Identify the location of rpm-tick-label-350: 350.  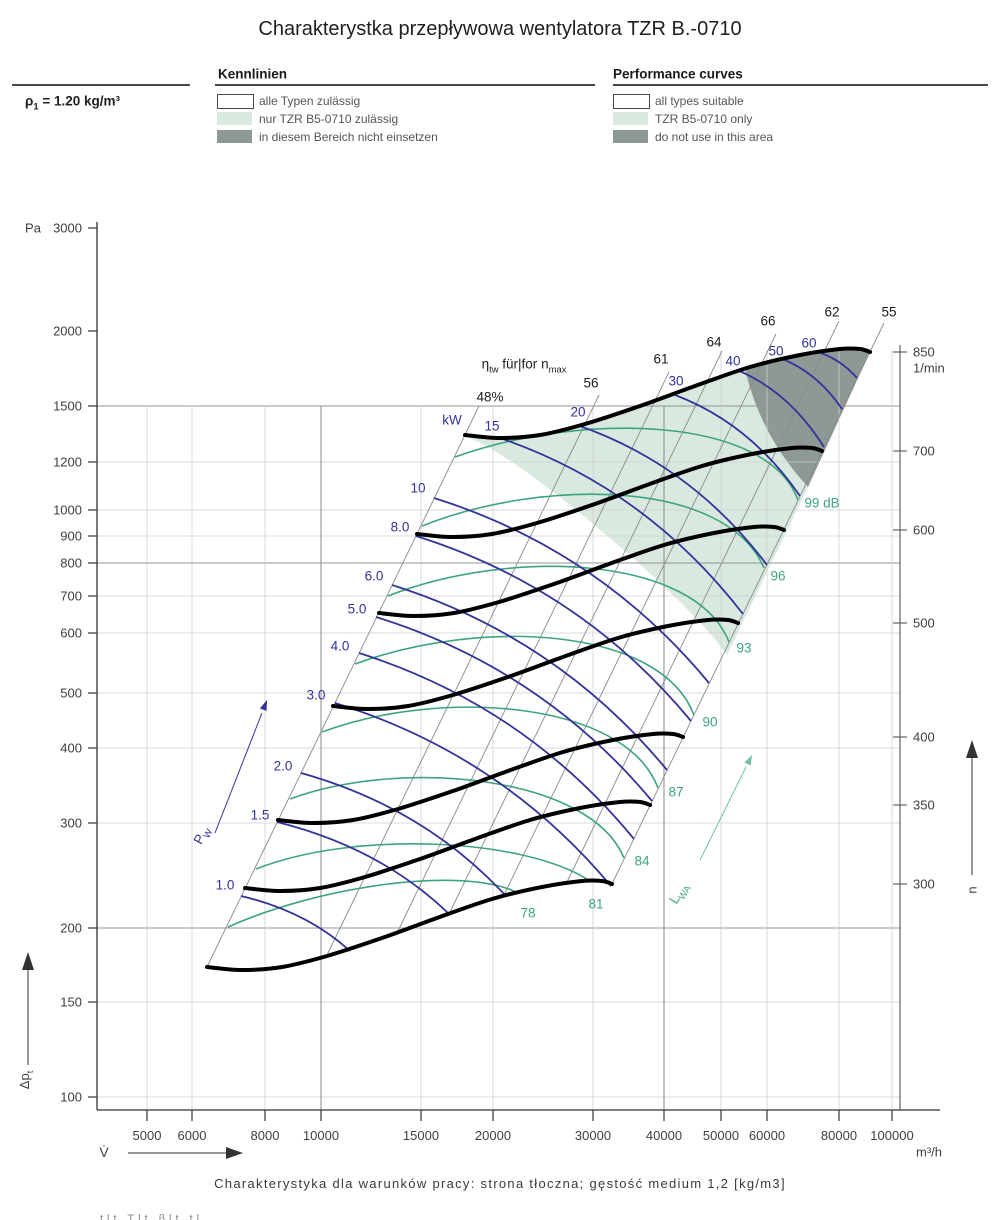
(924, 805).